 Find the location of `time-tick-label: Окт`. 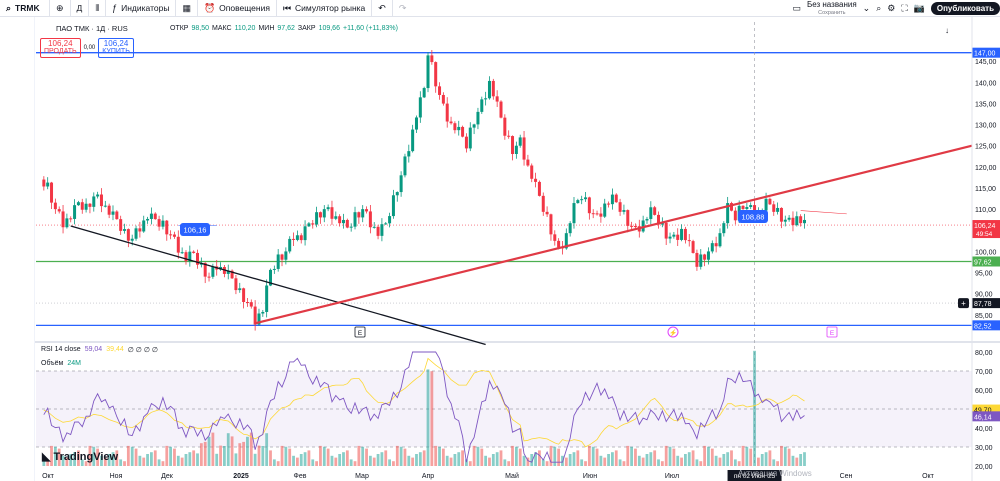

time-tick-label: Окт is located at coordinates (48, 476).